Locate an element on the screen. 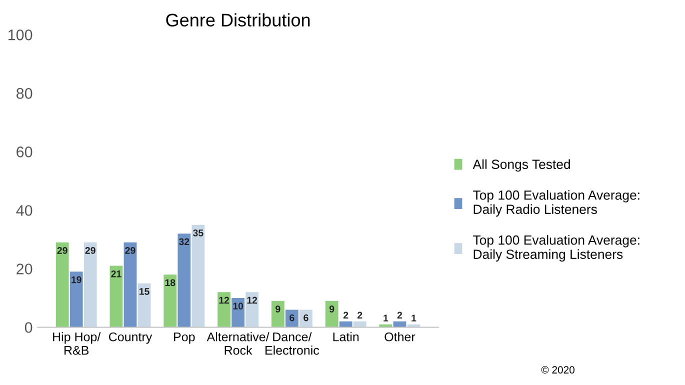 This screenshot has height=385, width=685. data-label: 35 is located at coordinates (198, 232).